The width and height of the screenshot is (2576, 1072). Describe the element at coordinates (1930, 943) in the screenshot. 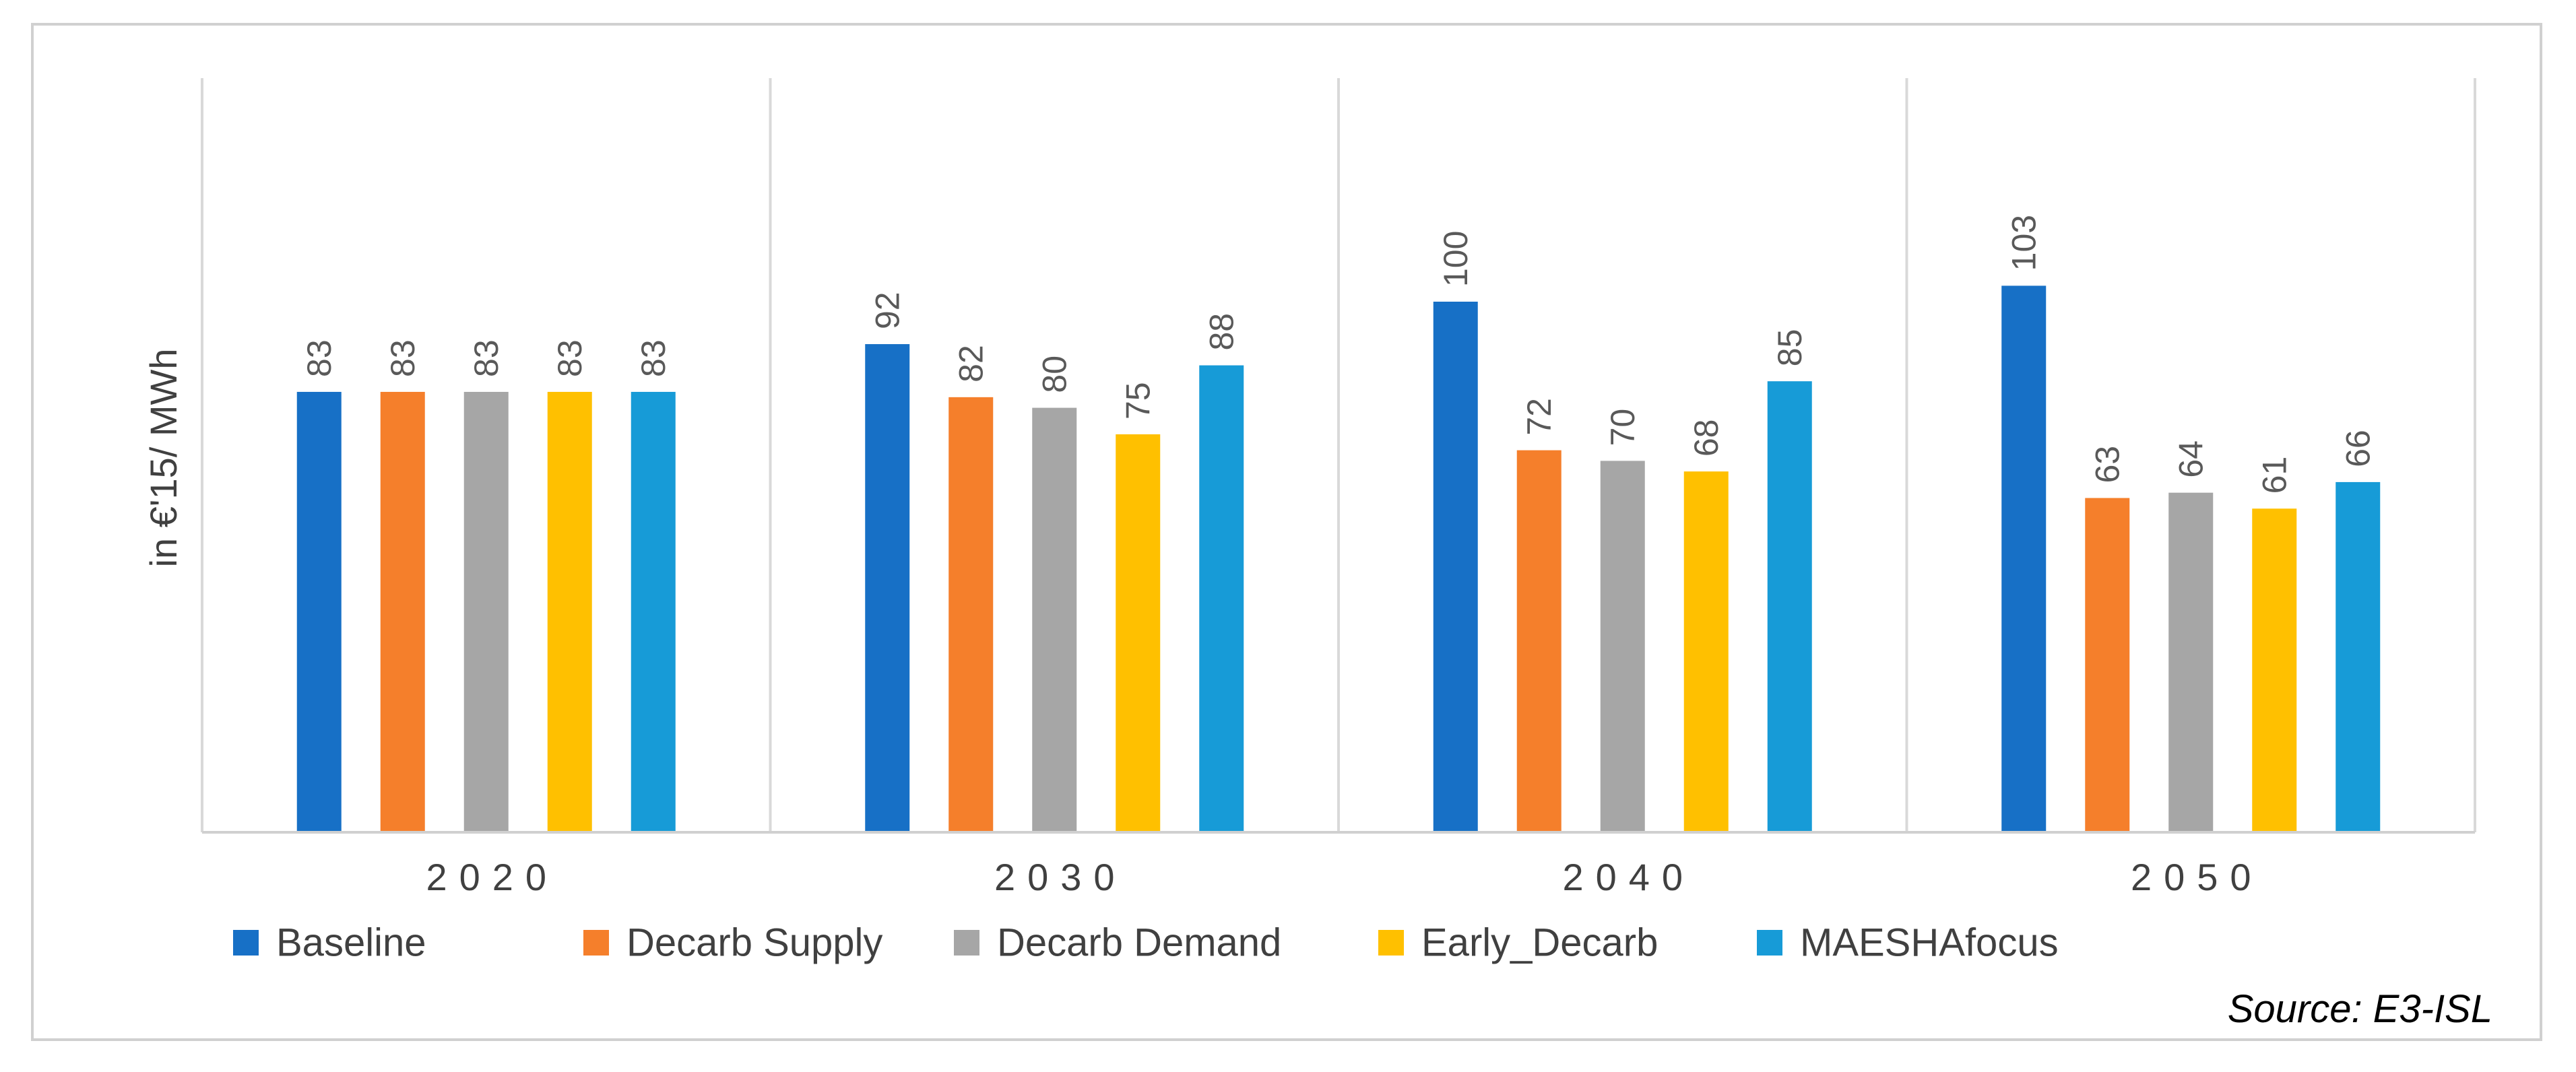

I see `legend-label-maeshafocus: MAESHAfocus` at that location.